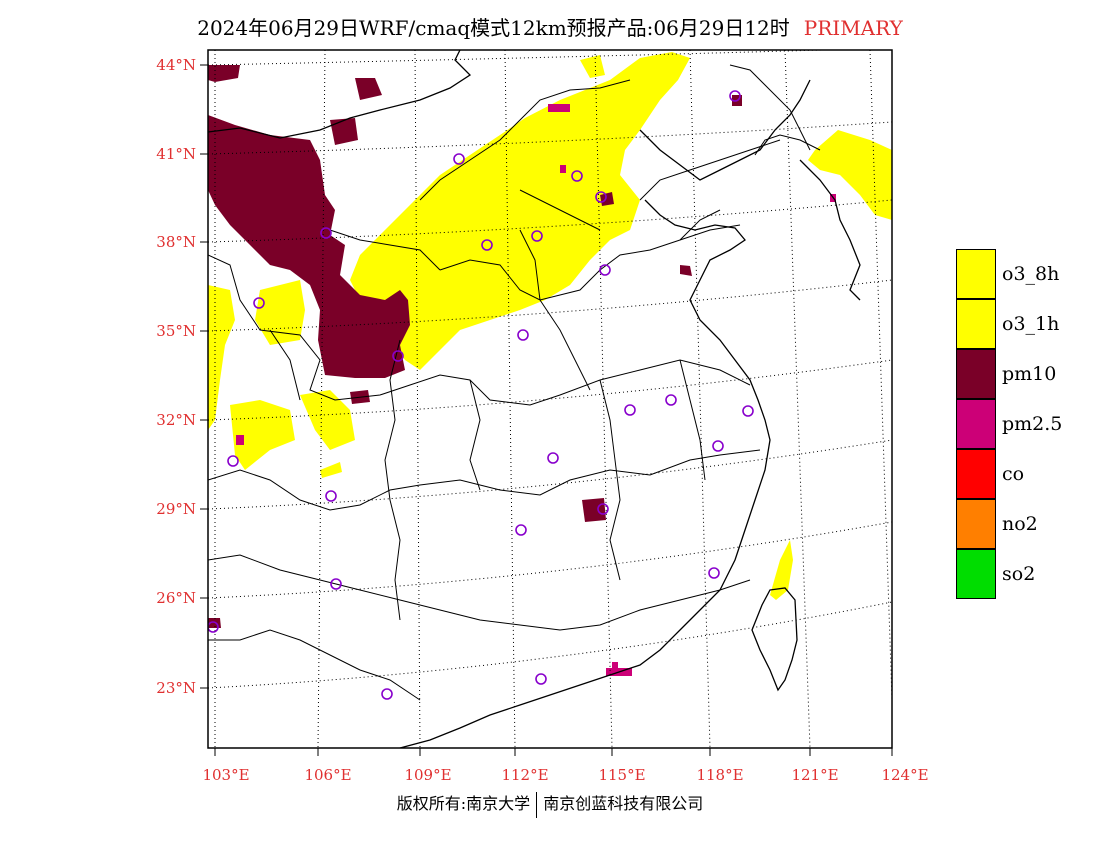 The image size is (1100, 850). What do you see at coordinates (463, 803) in the screenshot?
I see `copyright-left: 版权所有:南京大学` at bounding box center [463, 803].